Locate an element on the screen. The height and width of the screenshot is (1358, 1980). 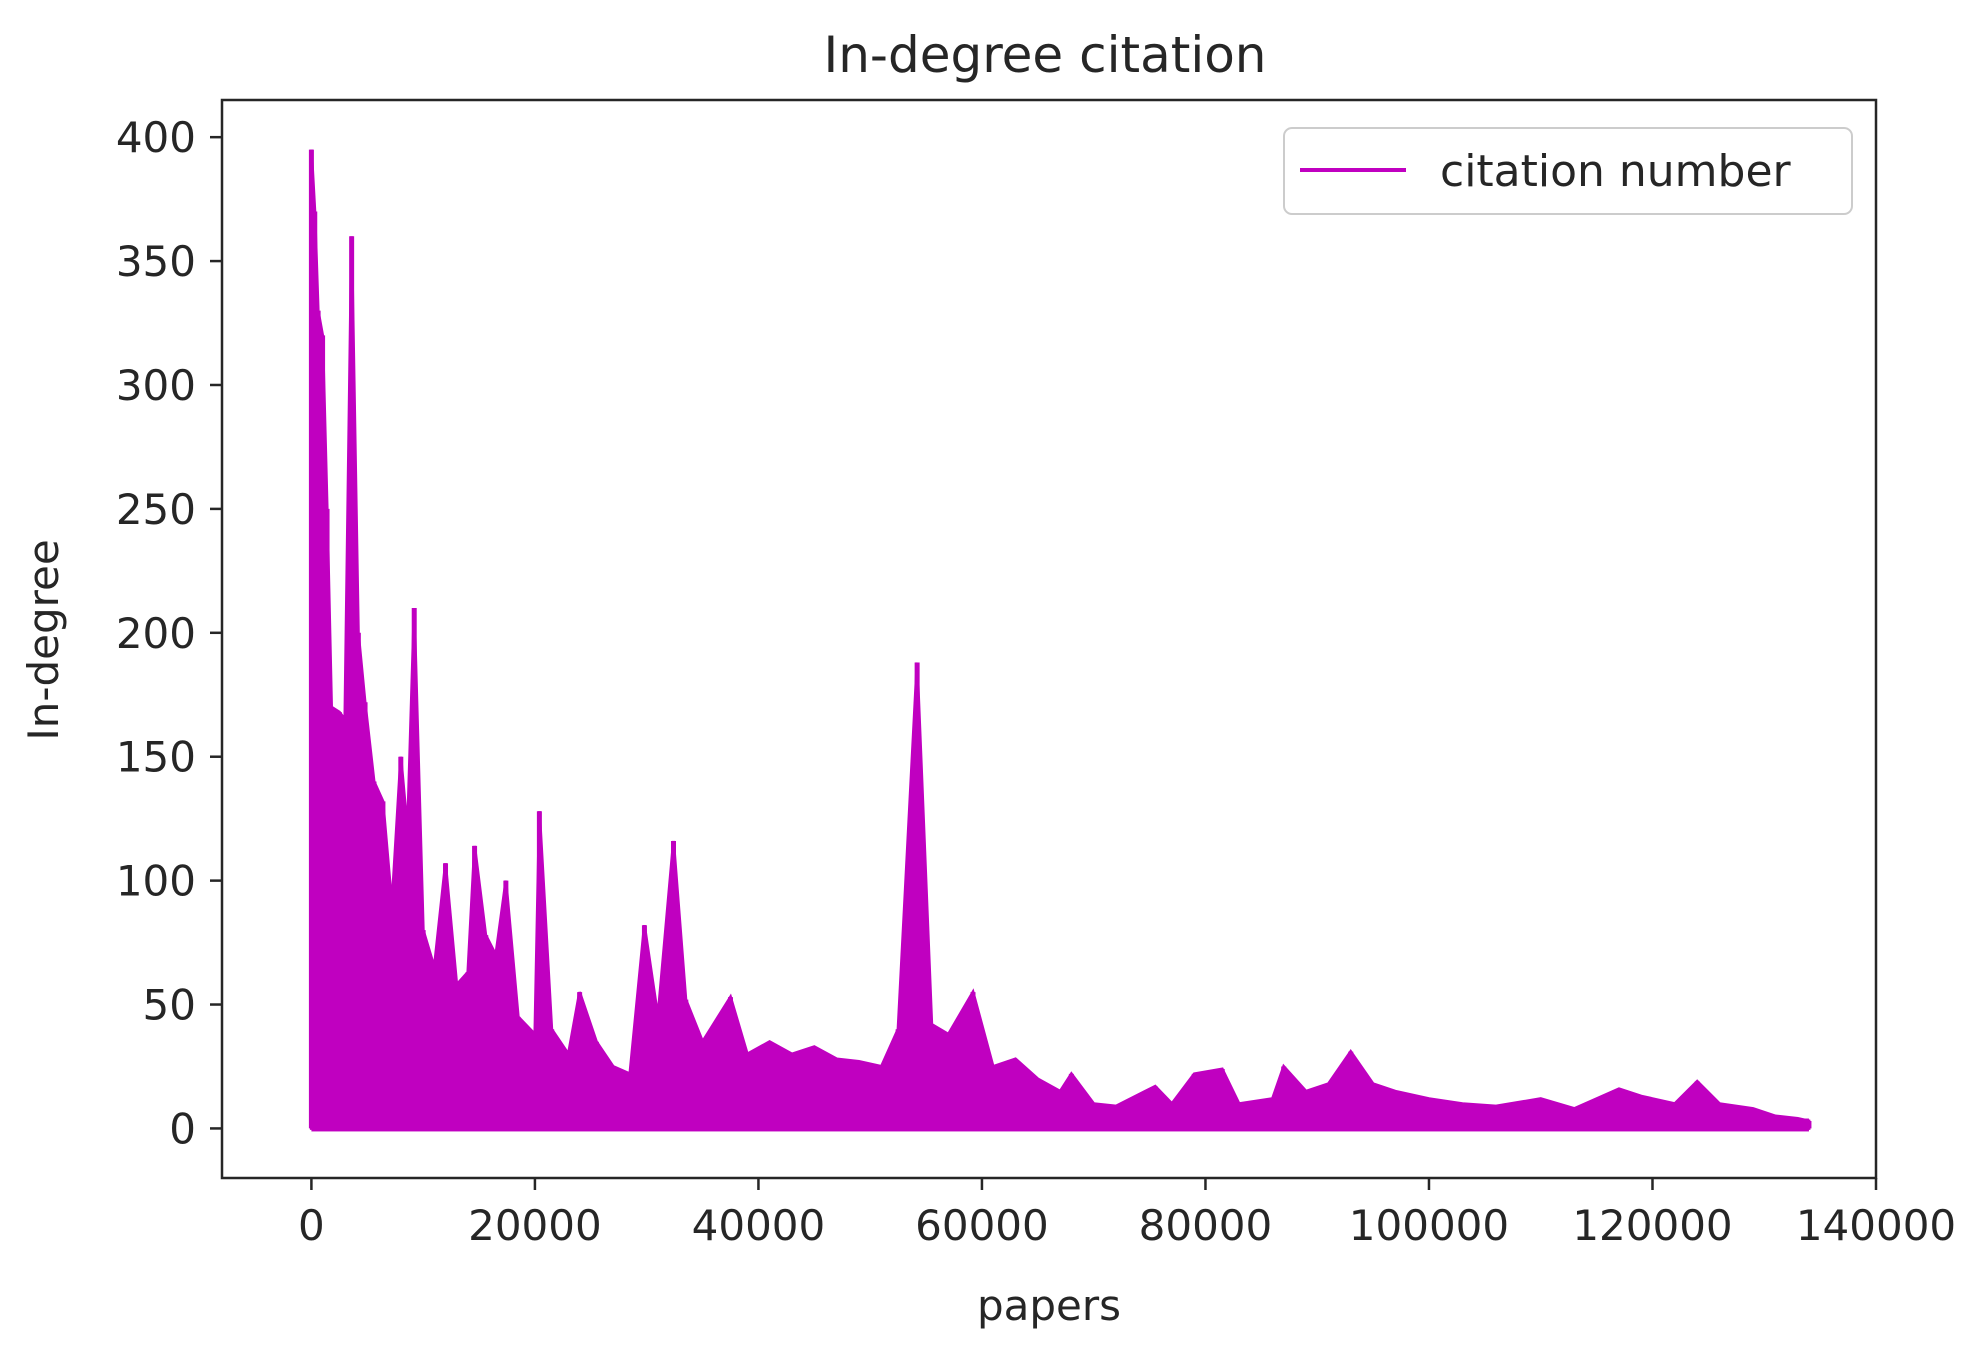
x-tick-label-2: 40000 is located at coordinates (759, 1225).